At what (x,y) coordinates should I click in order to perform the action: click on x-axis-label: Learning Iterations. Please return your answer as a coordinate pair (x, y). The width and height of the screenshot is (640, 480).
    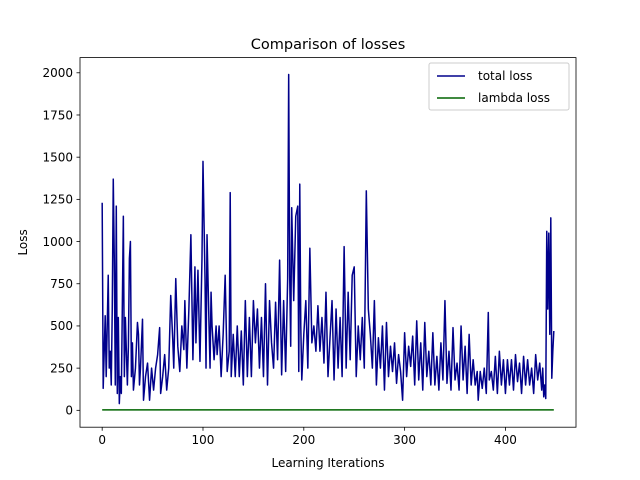
    Looking at the image, I should click on (327, 463).